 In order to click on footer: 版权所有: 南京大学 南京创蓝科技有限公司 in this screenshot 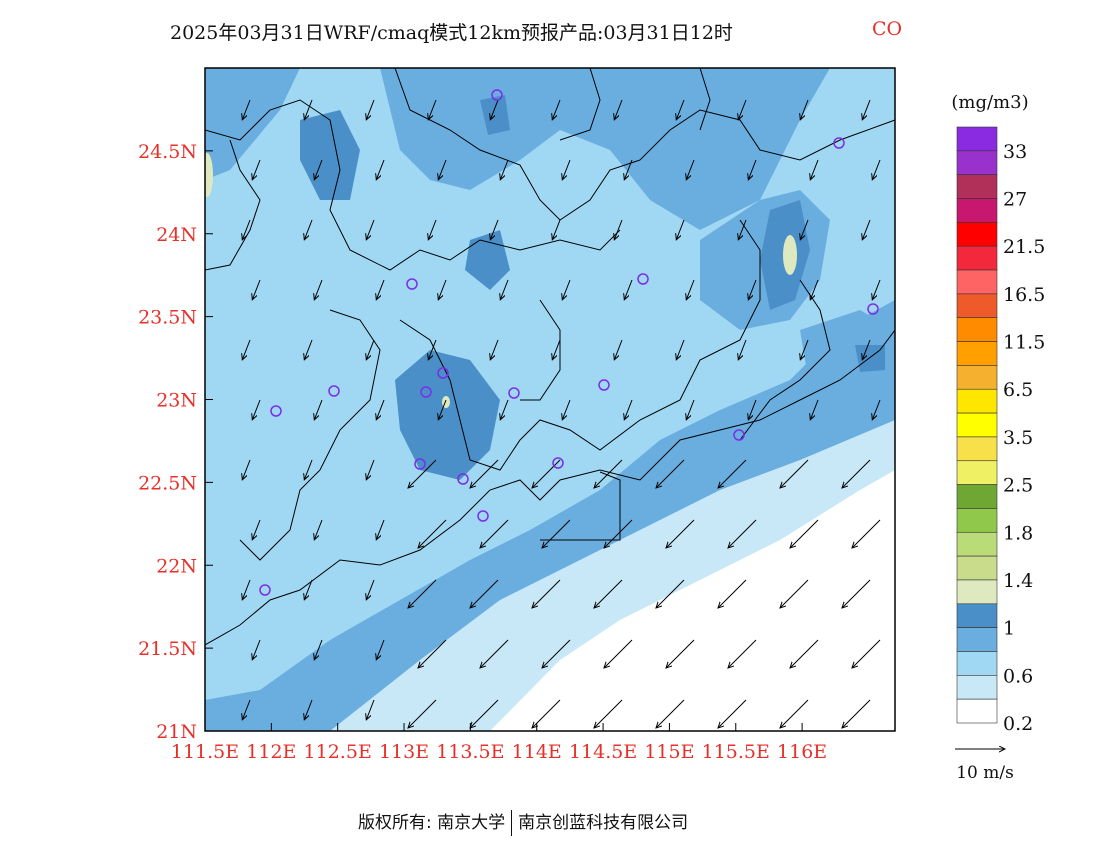, I will do `click(523, 822)`.